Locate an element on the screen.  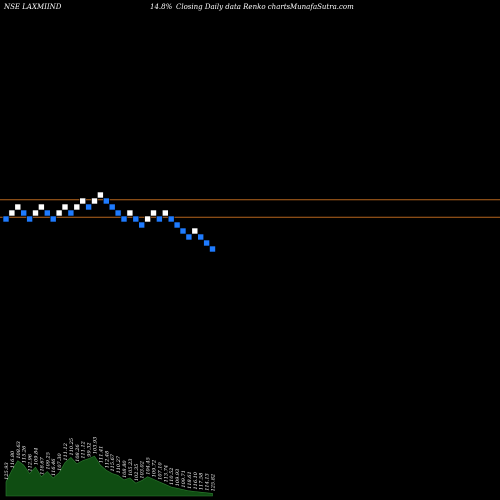
chart-description-label: Closing Daily data Renko charts is located at coordinates (233, 7).